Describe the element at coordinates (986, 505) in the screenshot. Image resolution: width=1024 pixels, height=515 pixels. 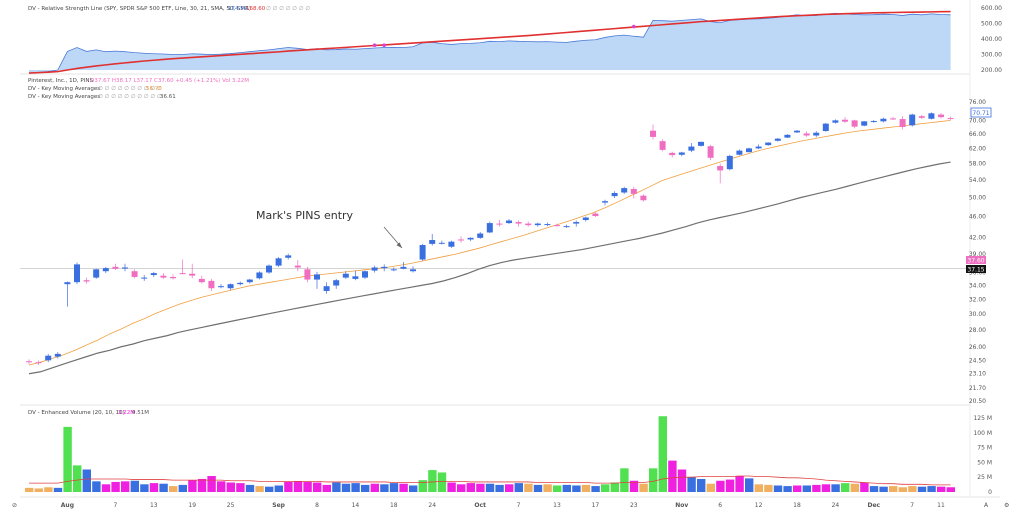
I see `auto-scale-icon: A` at that location.